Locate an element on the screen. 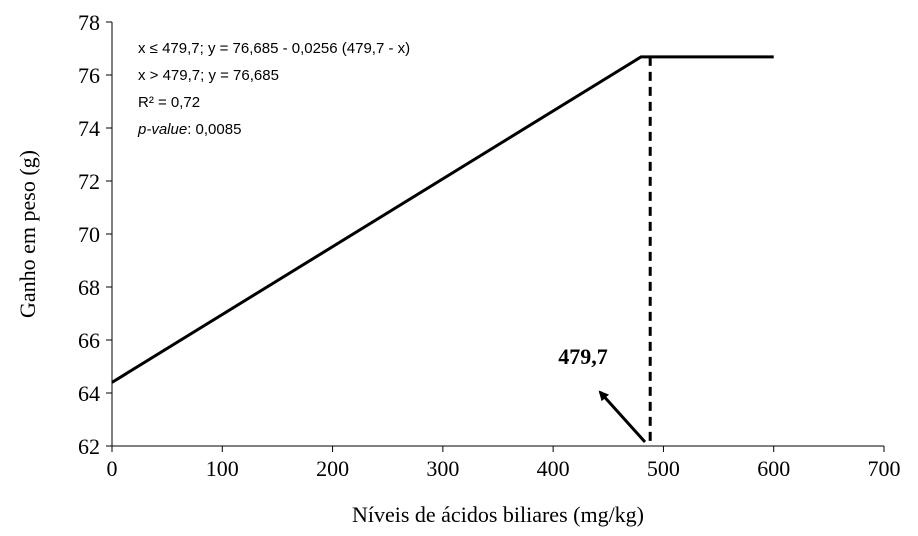 The height and width of the screenshot is (536, 918). breakpoint-label: 479,7 is located at coordinates (583, 356).